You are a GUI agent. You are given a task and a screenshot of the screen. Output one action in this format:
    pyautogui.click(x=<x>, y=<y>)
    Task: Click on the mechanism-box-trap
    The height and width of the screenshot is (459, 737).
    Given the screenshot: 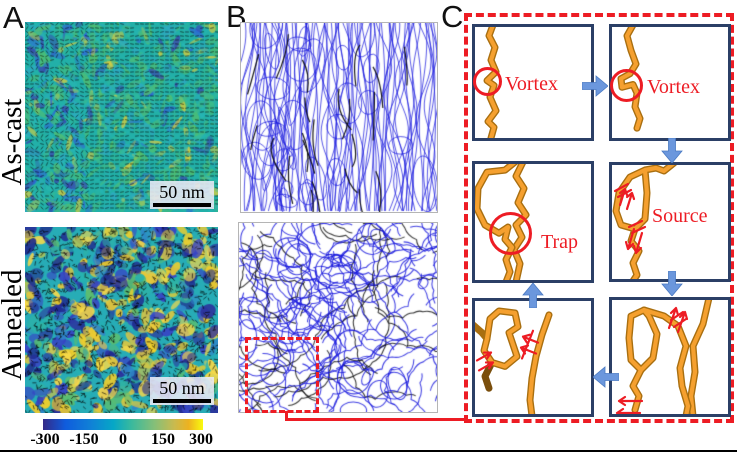 What is the action you would take?
    pyautogui.click(x=533, y=222)
    